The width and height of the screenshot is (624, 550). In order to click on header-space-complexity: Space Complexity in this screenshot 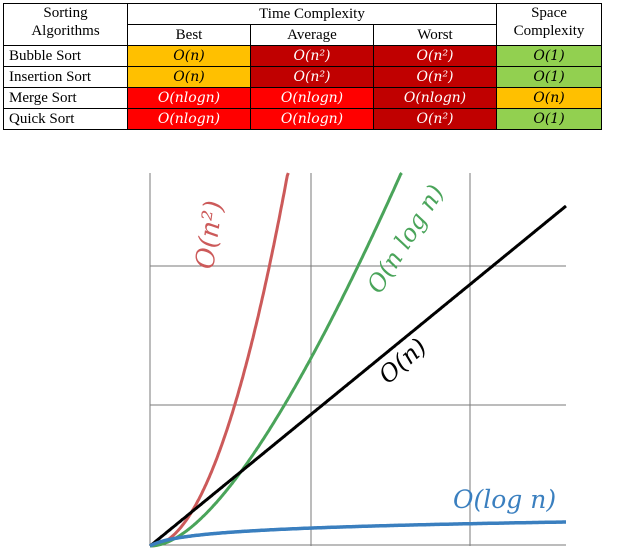, I will do `click(549, 24)`.